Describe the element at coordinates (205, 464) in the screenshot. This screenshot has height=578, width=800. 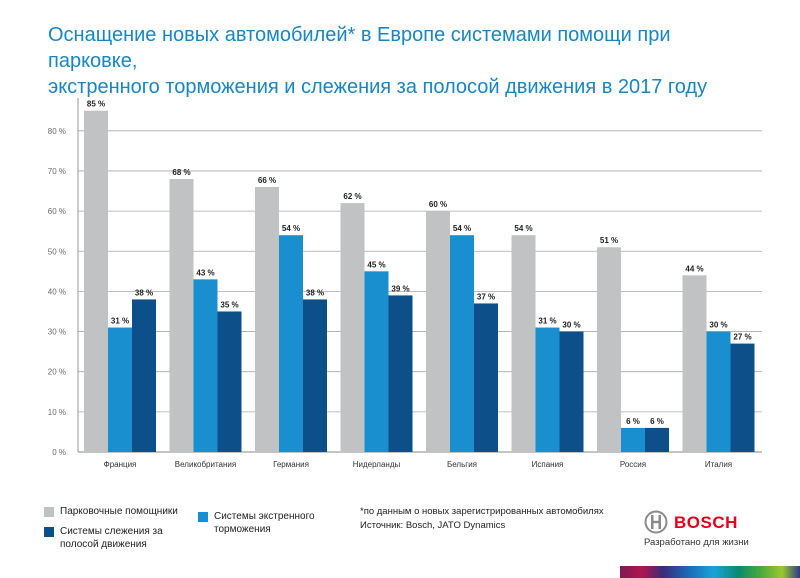
I see `x-category-label: Великобритания` at that location.